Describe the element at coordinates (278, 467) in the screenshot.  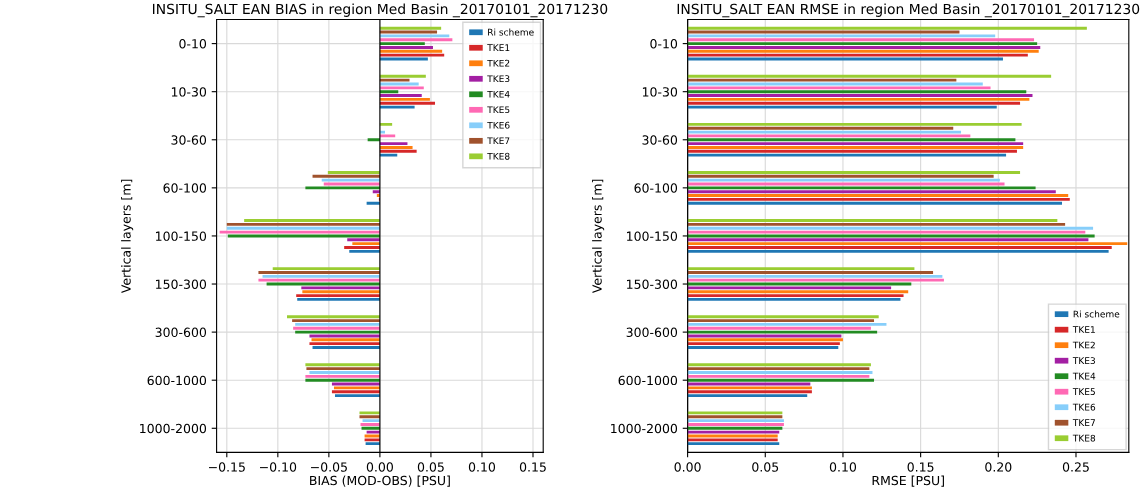
I see `x-tick-label: −0.10` at that location.